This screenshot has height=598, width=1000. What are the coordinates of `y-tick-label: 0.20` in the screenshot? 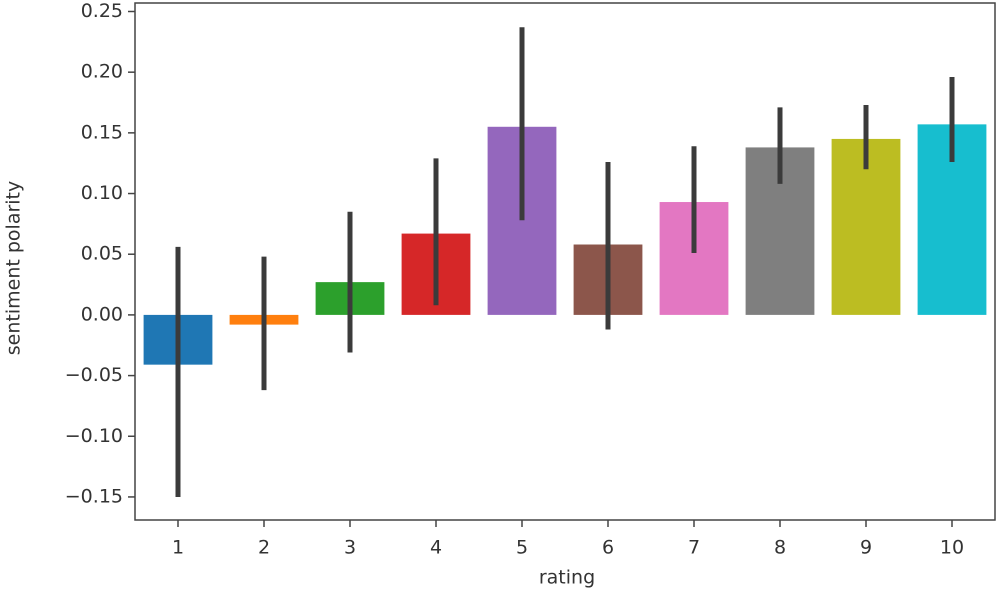 It's located at (102, 72).